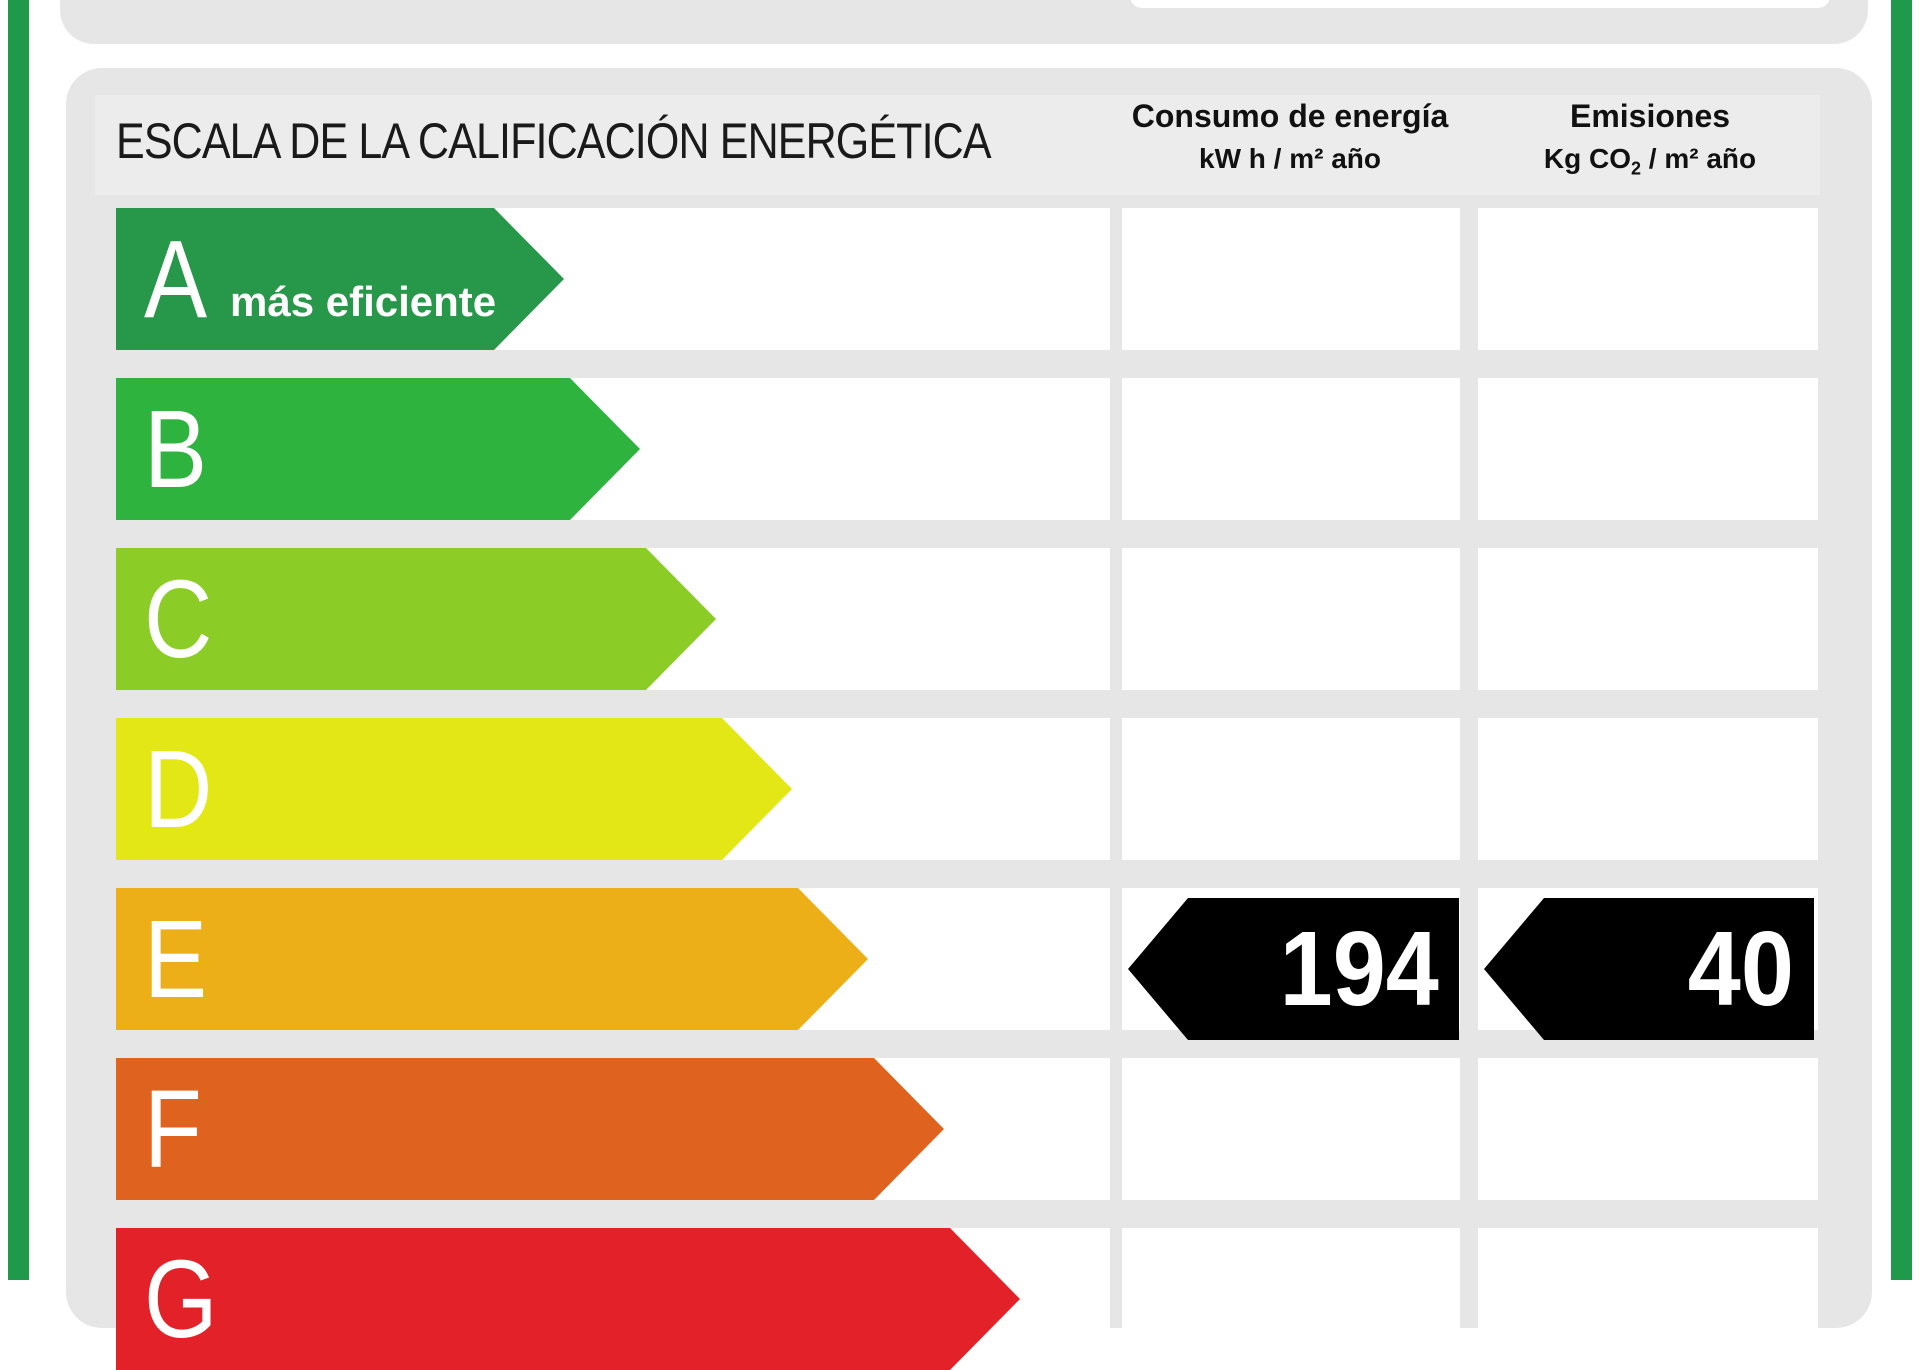 Image resolution: width=1920 pixels, height=1370 pixels. I want to click on rating-bar-cell: F, so click(613, 1129).